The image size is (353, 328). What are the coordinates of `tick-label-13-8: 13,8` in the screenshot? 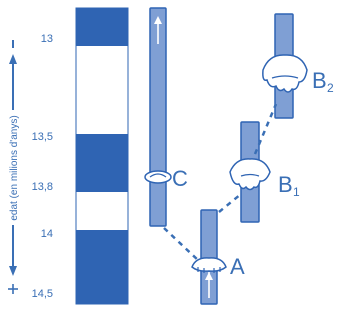 It's located at (42, 187).